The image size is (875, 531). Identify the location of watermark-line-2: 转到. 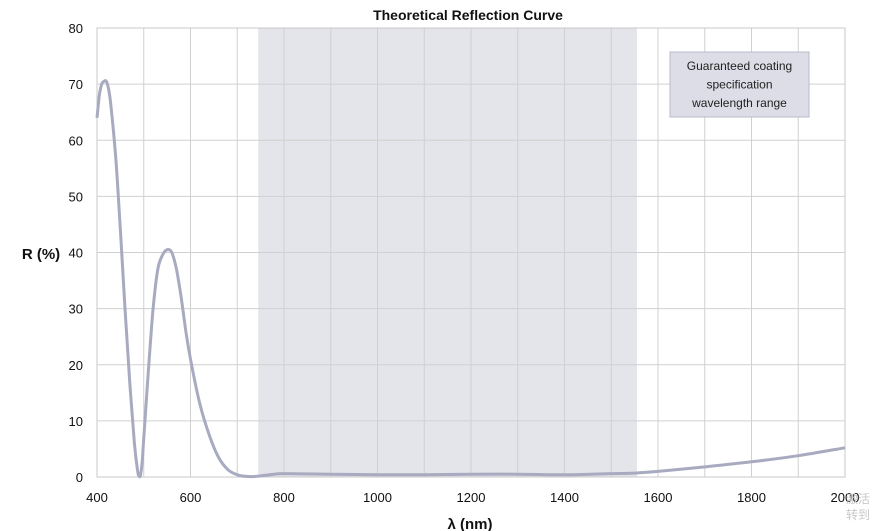
(857, 515).